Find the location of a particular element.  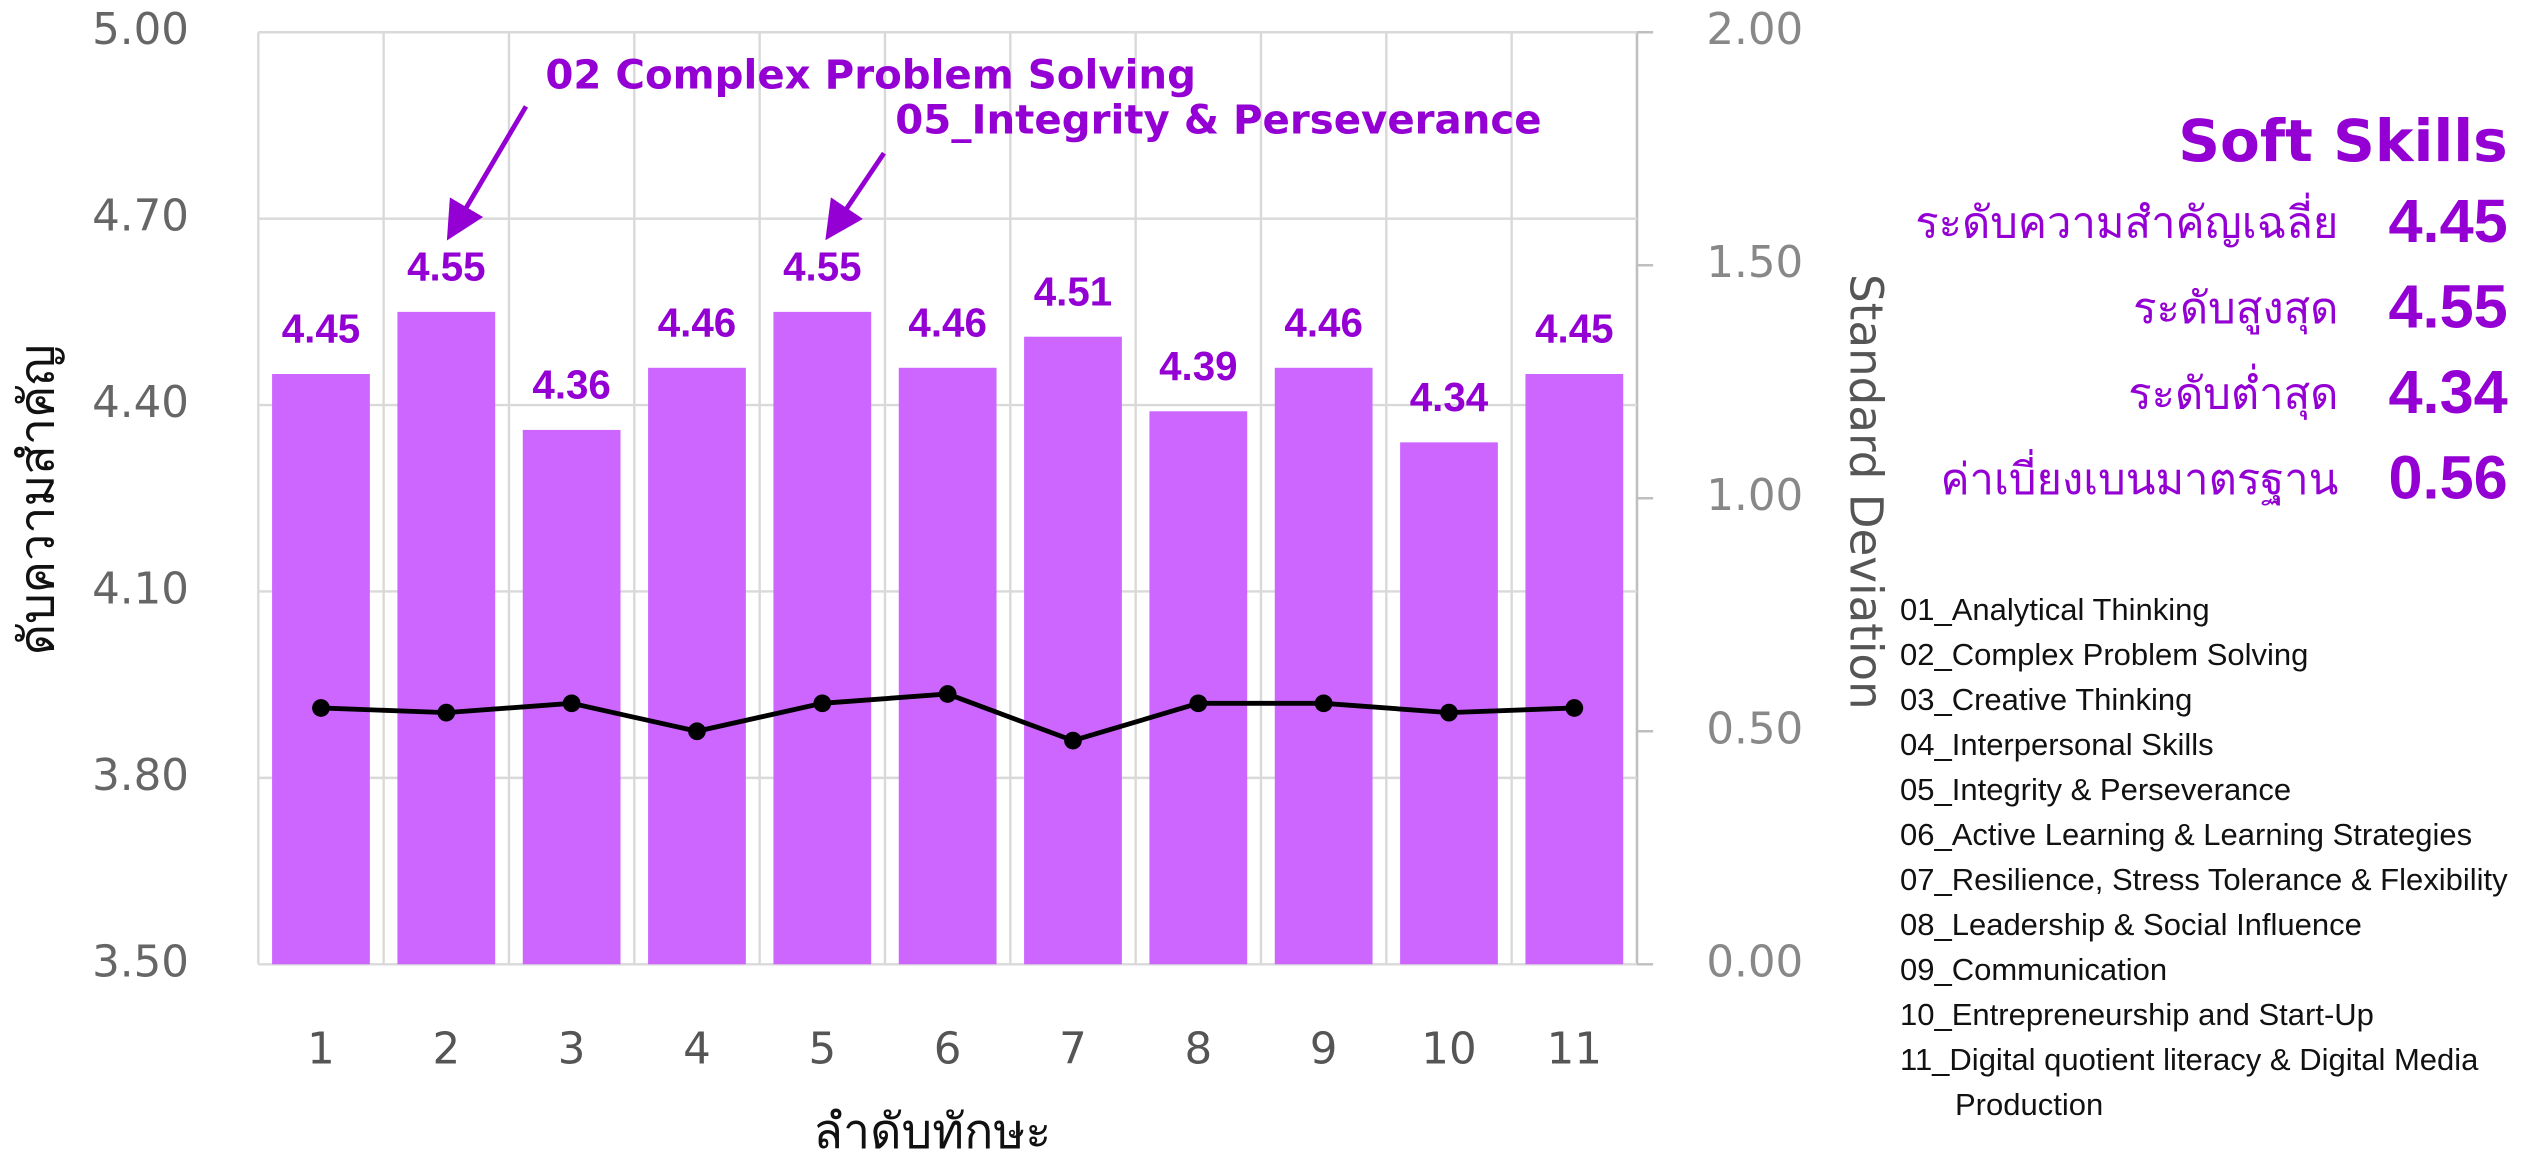

y2-tick-label: 0.50 is located at coordinates (1754, 729).